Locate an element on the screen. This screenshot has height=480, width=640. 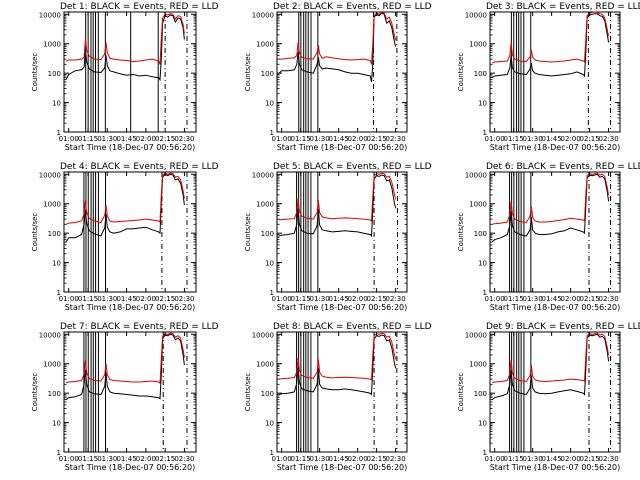
panel-title: Det 1: BLACK = Events, RED = LLD is located at coordinates (139, 7).